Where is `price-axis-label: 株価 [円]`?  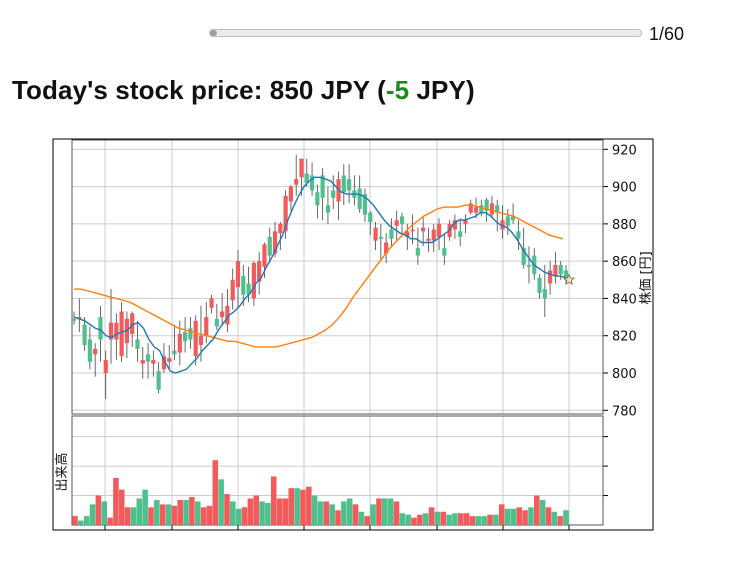 price-axis-label: 株価 [円] is located at coordinates (646, 277).